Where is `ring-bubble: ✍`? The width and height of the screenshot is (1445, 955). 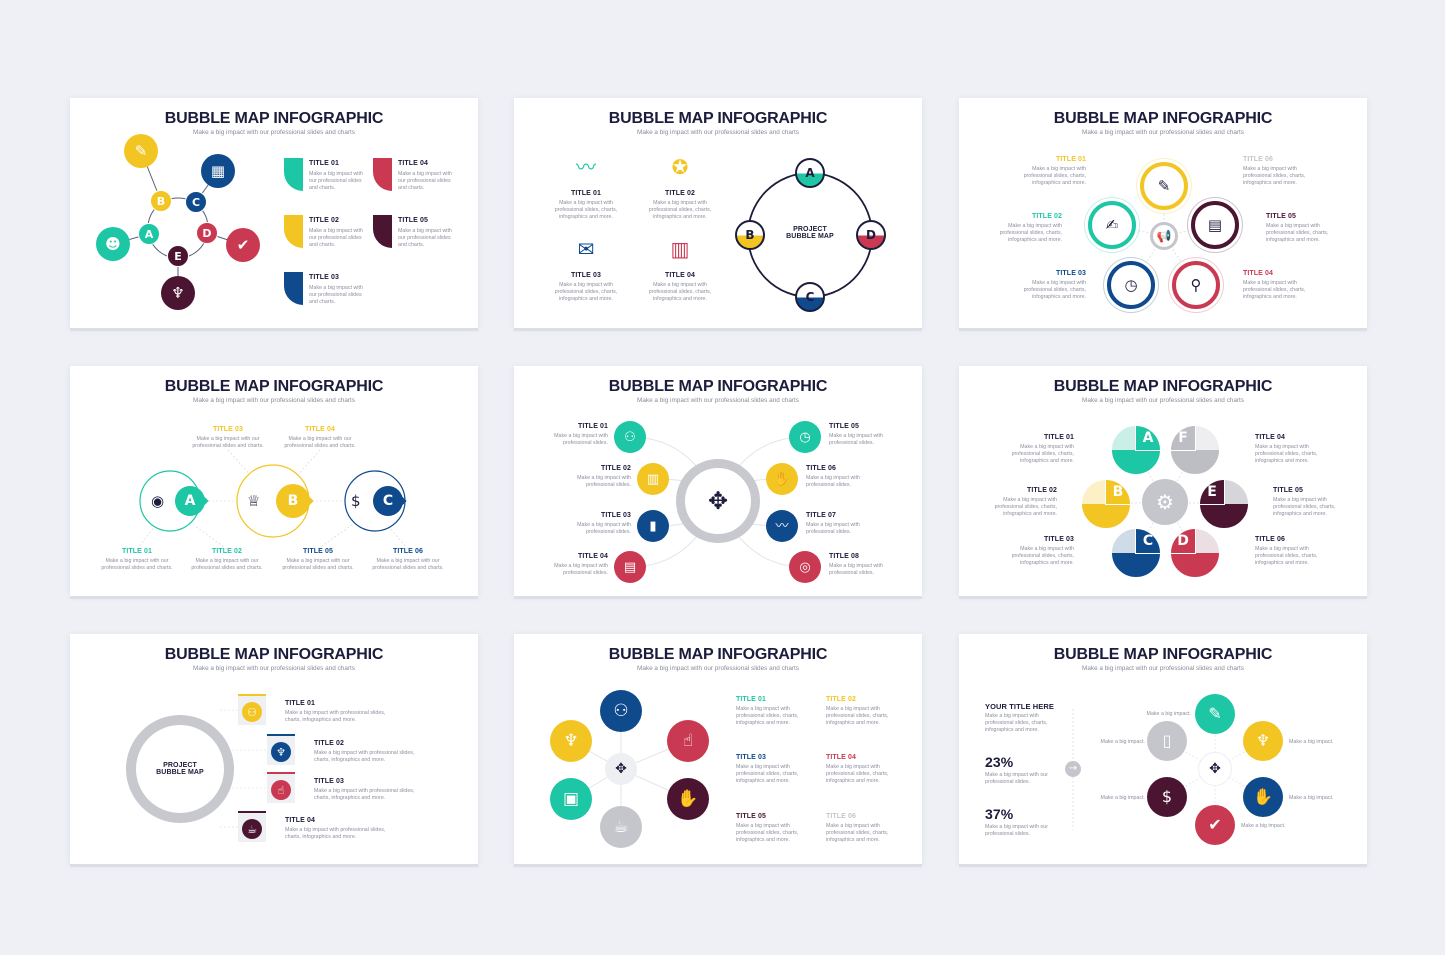
ring-bubble: ✍ is located at coordinates (1112, 225).